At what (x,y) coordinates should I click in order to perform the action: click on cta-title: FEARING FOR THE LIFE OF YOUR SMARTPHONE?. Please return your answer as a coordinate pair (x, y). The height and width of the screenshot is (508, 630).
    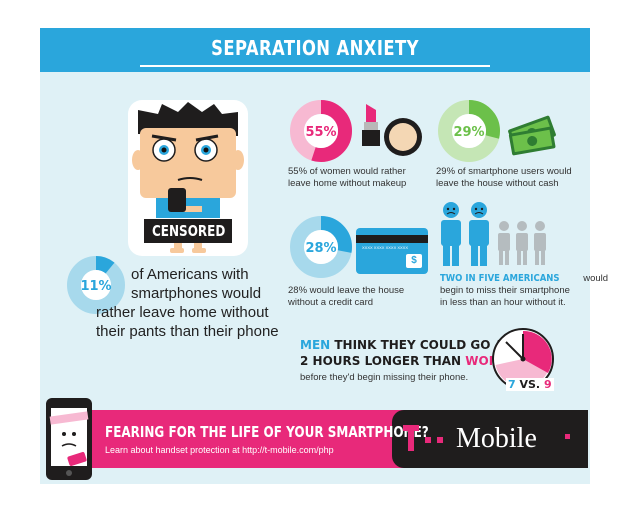
    Looking at the image, I should click on (267, 432).